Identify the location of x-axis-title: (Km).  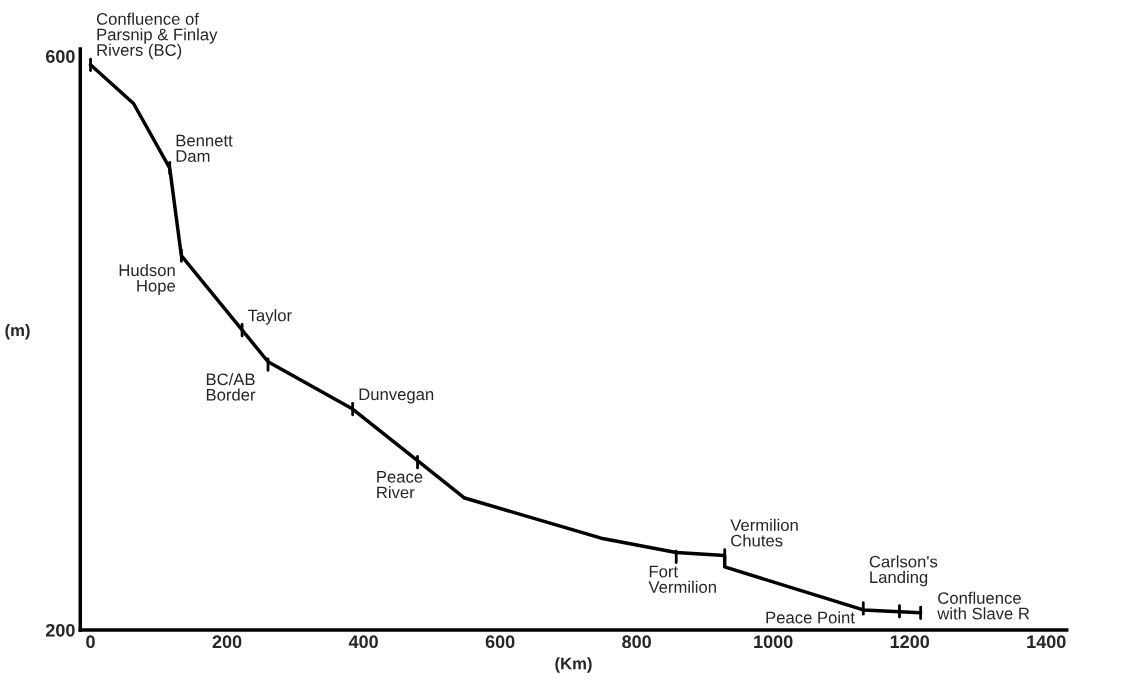
(573, 665).